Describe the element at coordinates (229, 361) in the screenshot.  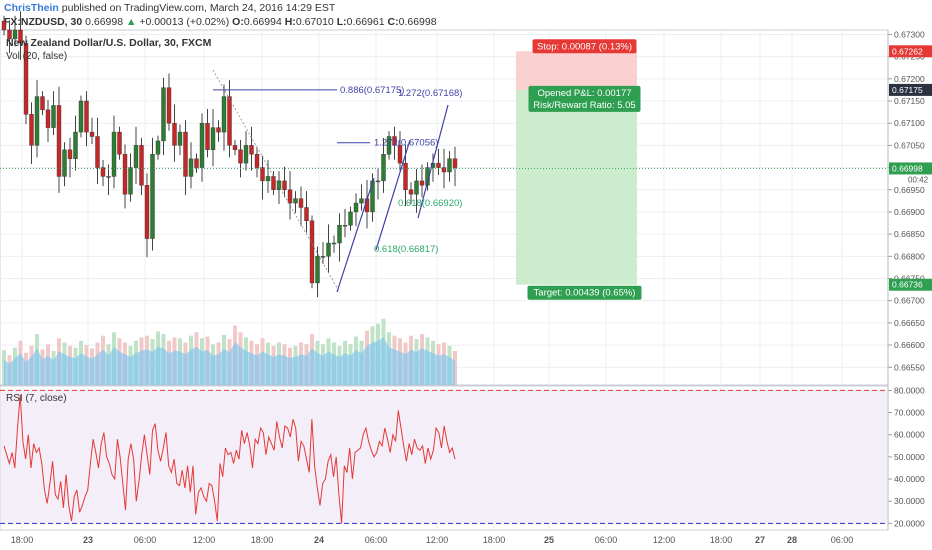
I see `volume-ma-area` at that location.